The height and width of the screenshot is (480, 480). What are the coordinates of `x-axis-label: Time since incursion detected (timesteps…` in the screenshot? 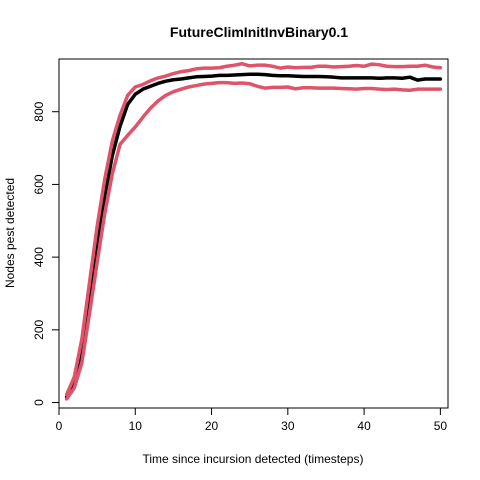 It's located at (253, 459).